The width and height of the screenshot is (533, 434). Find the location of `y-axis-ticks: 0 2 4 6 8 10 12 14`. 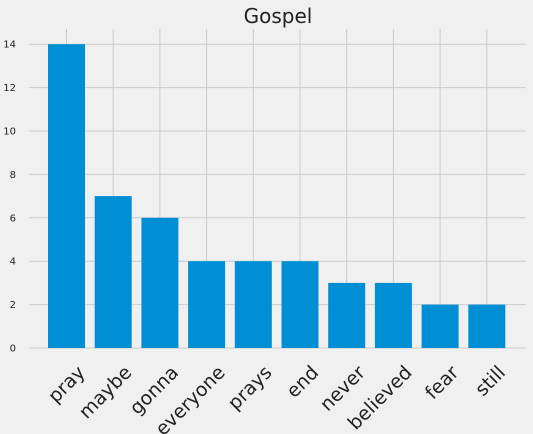

y-axis-ticks: 0 2 4 6 8 10 12 14 is located at coordinates (9, 197).